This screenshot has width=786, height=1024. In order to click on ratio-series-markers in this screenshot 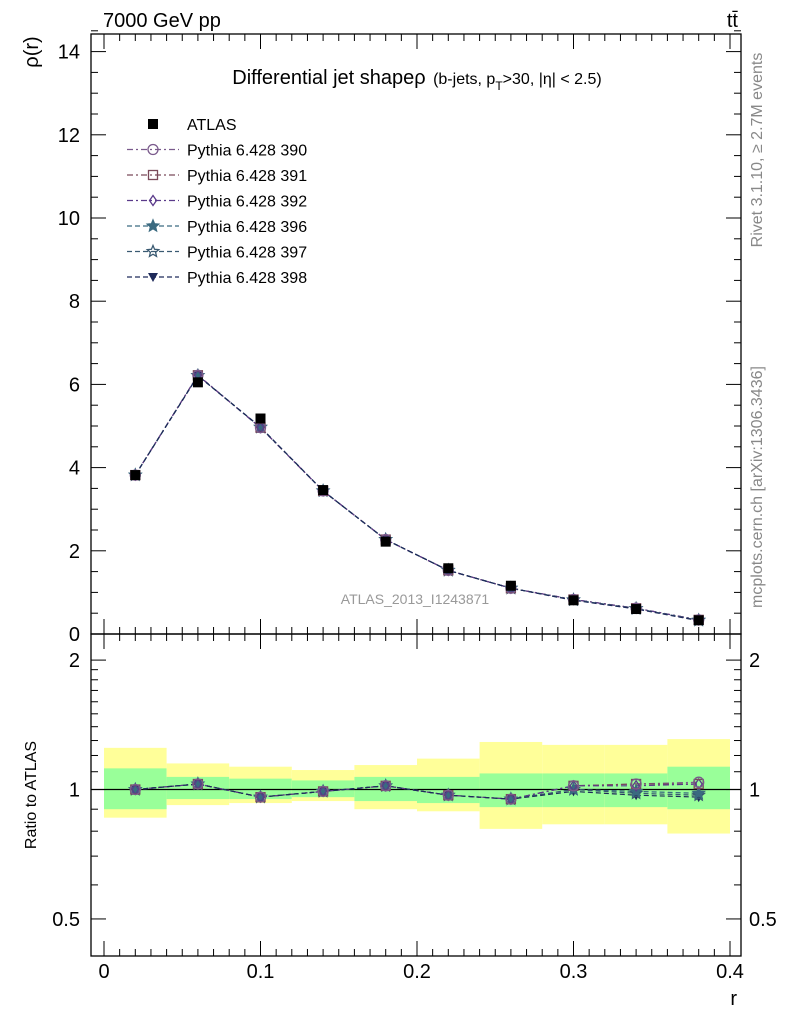, I will do `click(417, 791)`.